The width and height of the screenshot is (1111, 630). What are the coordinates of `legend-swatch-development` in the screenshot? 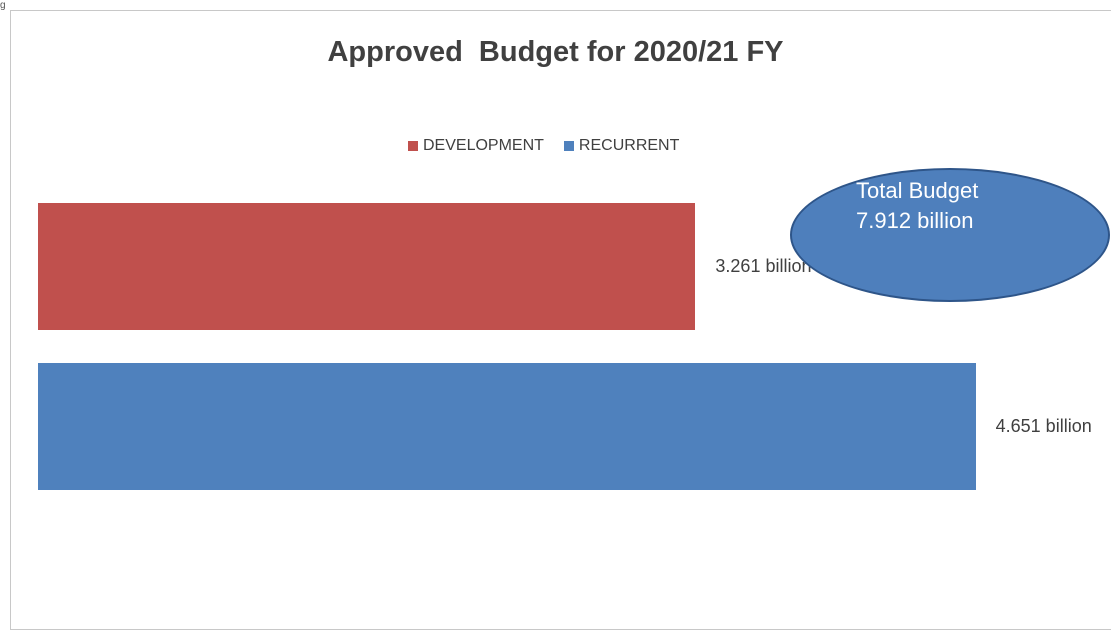 It's located at (413, 146).